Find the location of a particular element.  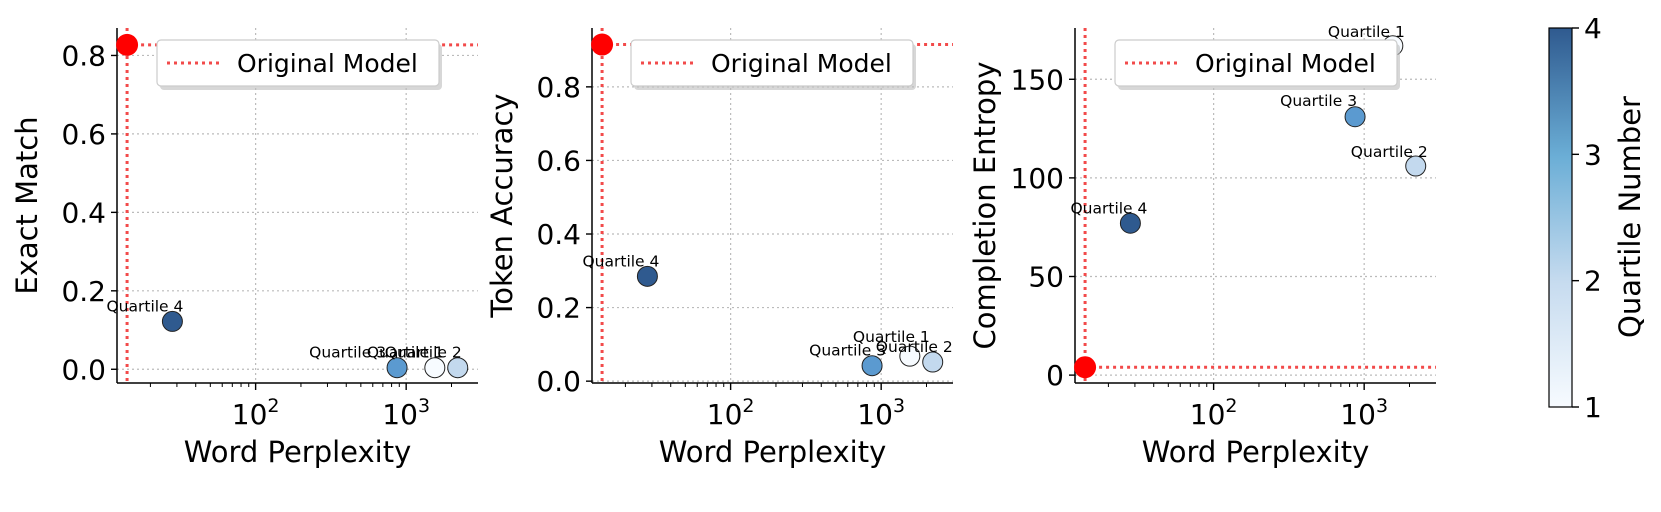

colorbar-tick-label: 2 is located at coordinates (1593, 281).